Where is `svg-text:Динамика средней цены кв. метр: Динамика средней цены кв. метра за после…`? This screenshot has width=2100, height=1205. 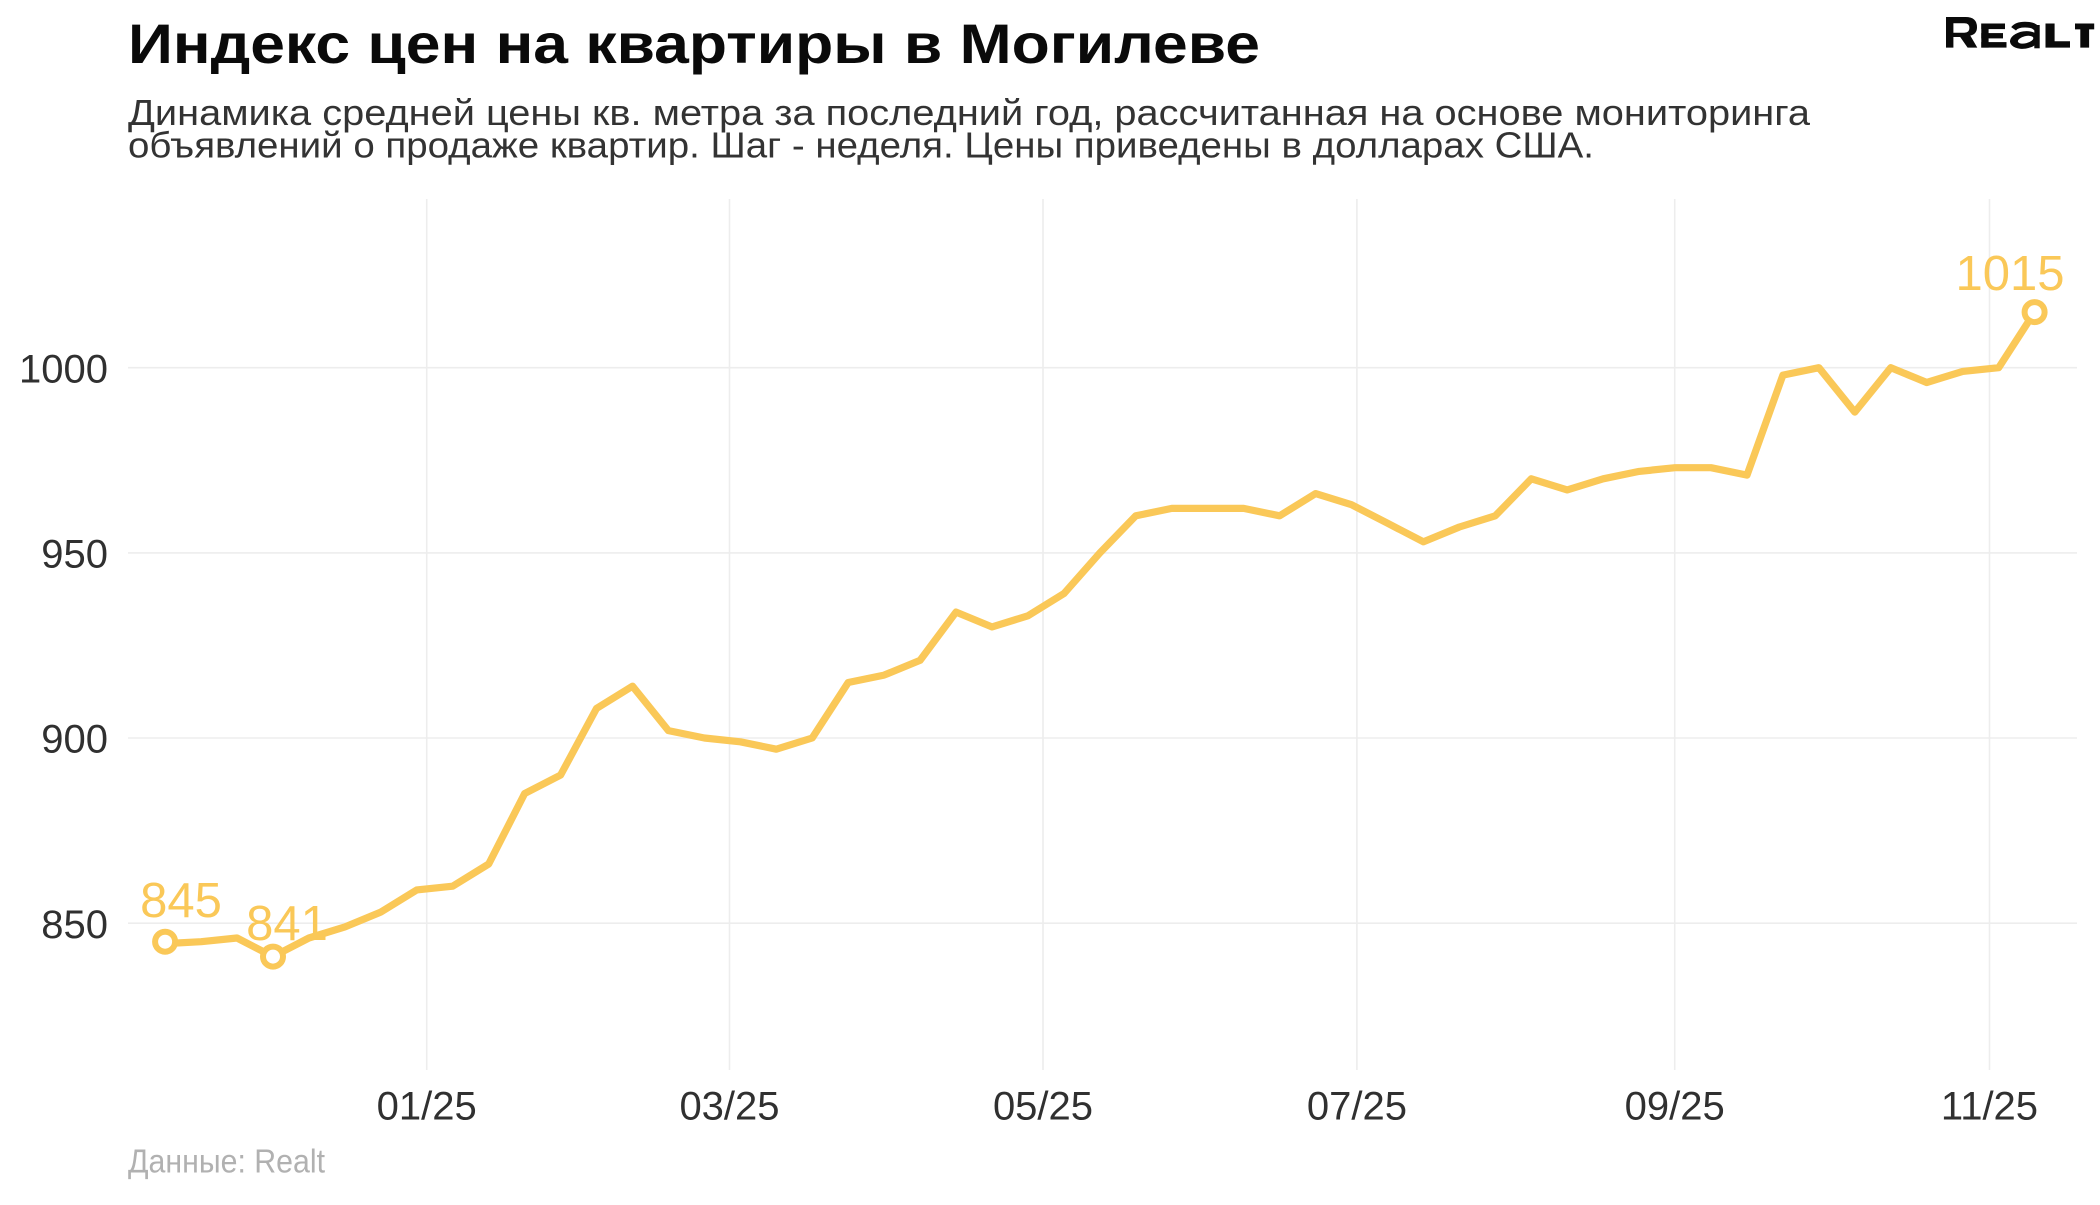 svg-text:Динамика средней цены кв. метр: Динамика средней цены кв. метра за после… is located at coordinates (969, 112).